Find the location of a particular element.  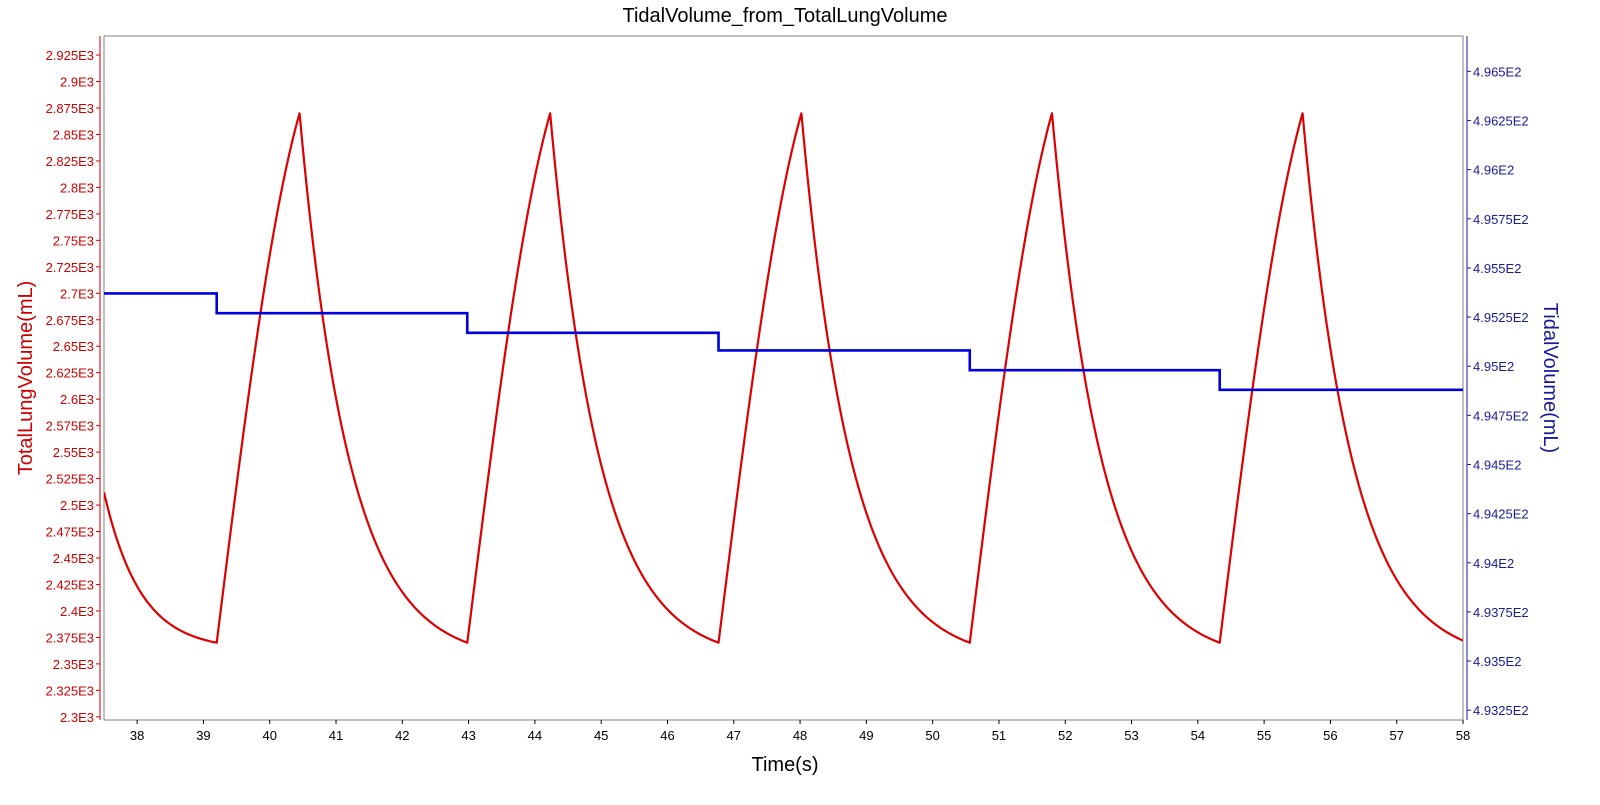

left-tick-label: 2.725E3 is located at coordinates (70, 267).